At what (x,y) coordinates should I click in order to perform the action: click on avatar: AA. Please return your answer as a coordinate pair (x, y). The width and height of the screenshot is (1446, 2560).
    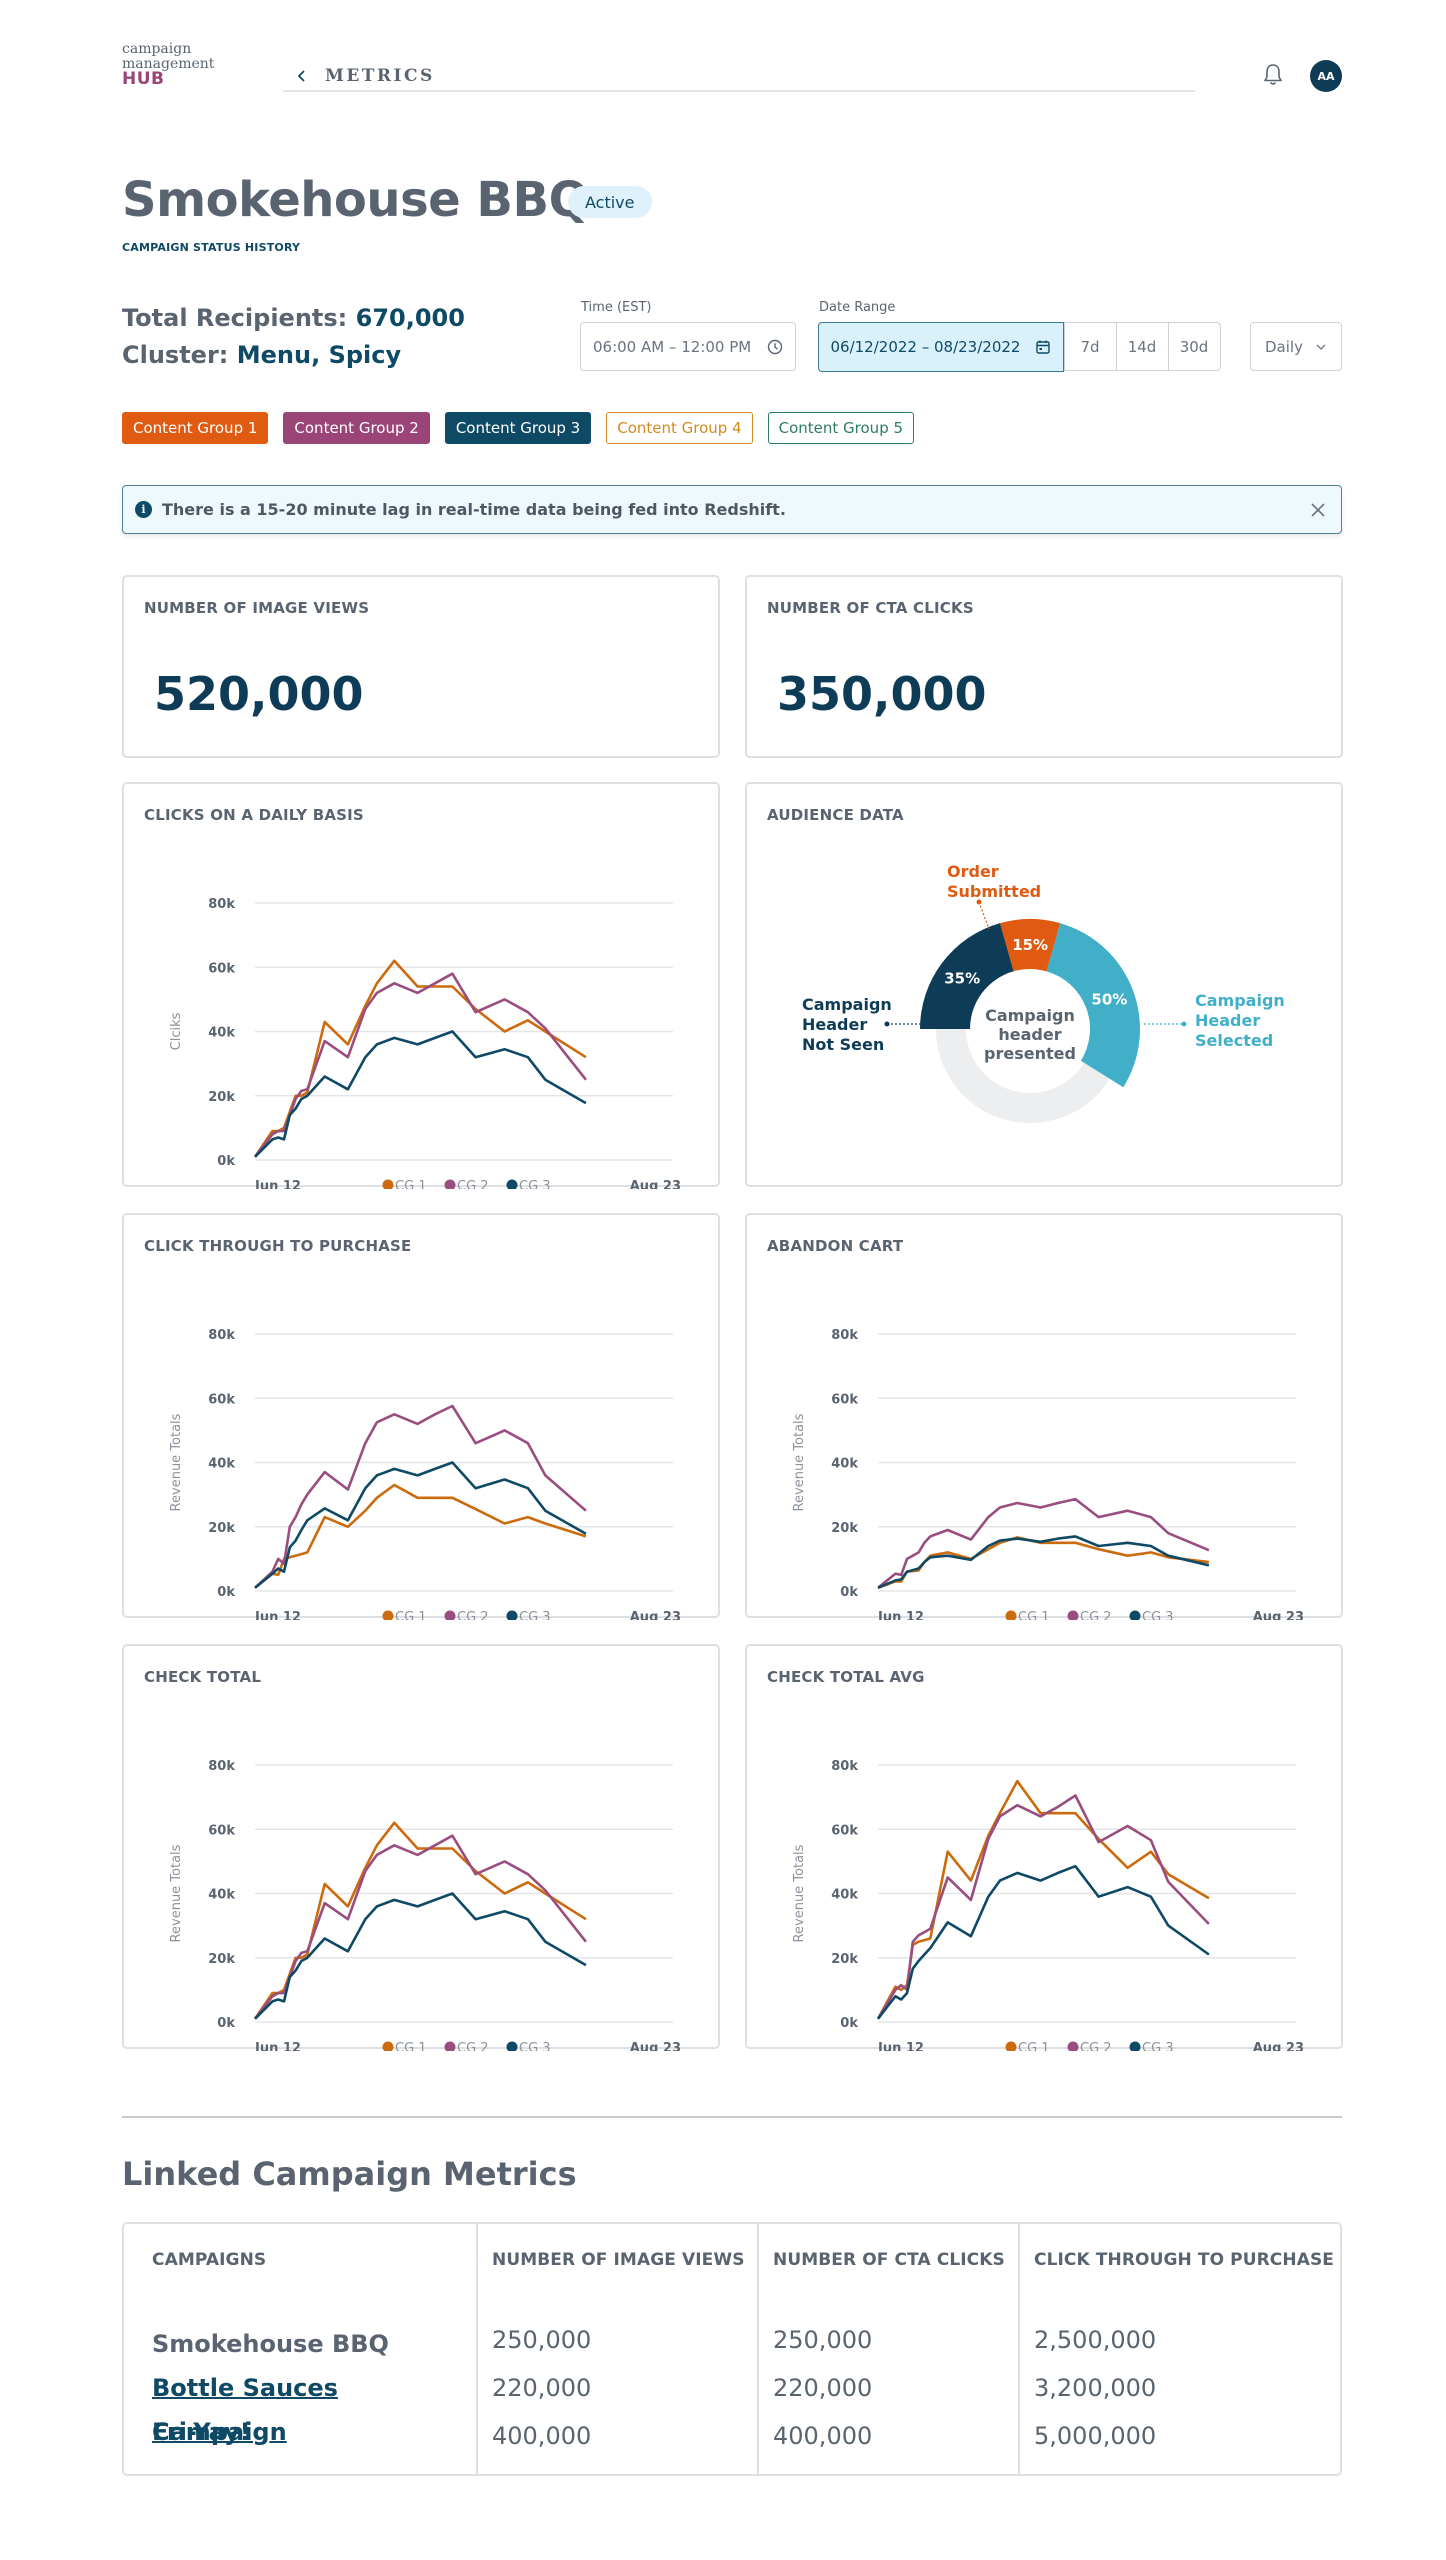
    Looking at the image, I should click on (1326, 76).